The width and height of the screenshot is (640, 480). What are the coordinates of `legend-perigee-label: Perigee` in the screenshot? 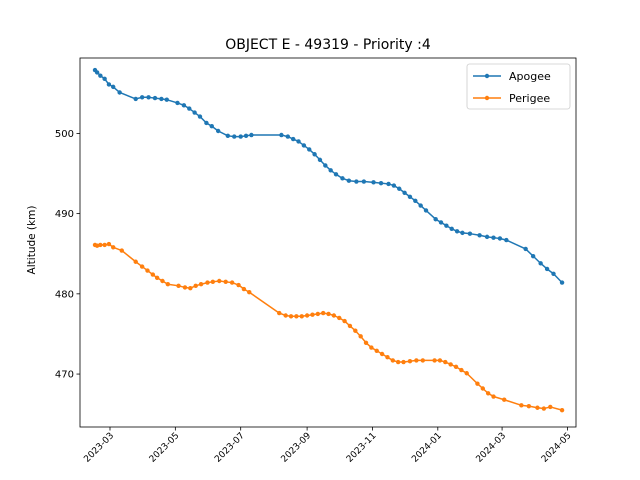 It's located at (529, 98).